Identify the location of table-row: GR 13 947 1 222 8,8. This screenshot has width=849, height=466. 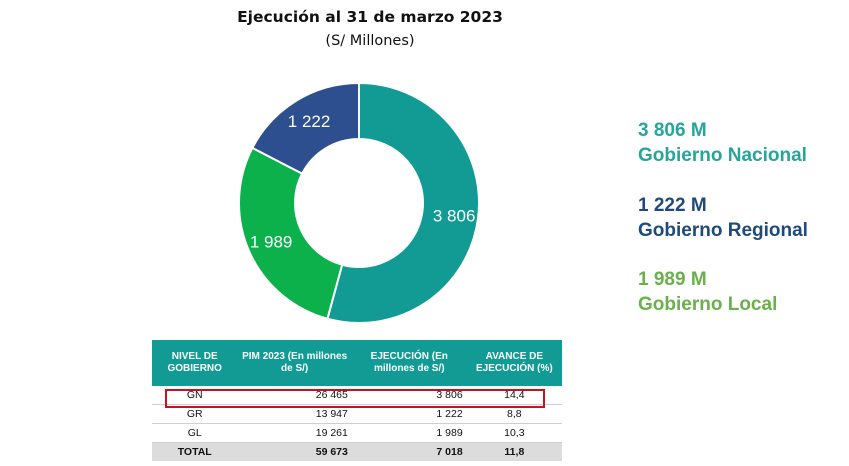
(357, 414).